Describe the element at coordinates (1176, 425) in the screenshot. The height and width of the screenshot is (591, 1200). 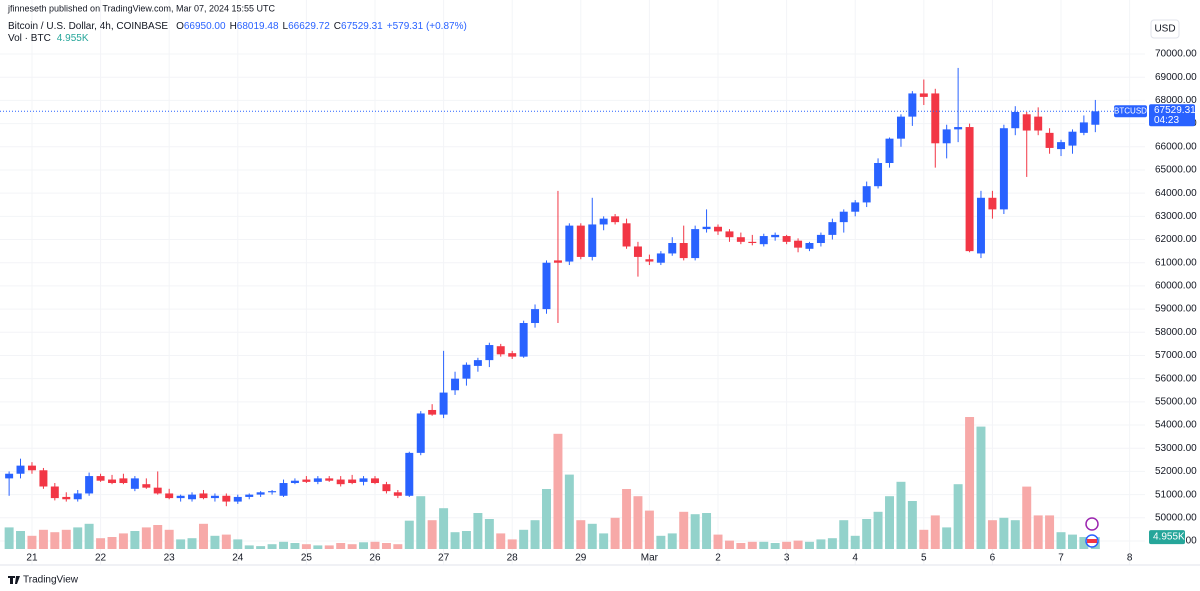
I see `y-tick-label: 54000.00` at that location.